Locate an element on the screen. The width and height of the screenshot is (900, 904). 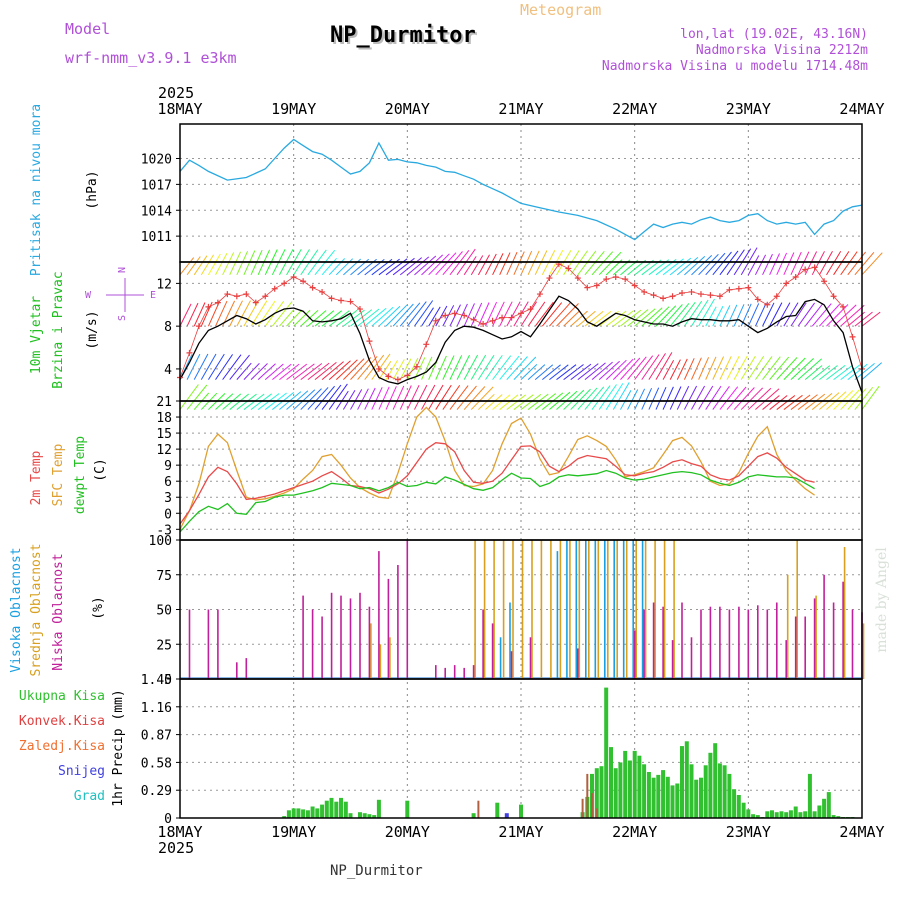
bottom-date-tick: 19MAY is located at coordinates (293, 832).